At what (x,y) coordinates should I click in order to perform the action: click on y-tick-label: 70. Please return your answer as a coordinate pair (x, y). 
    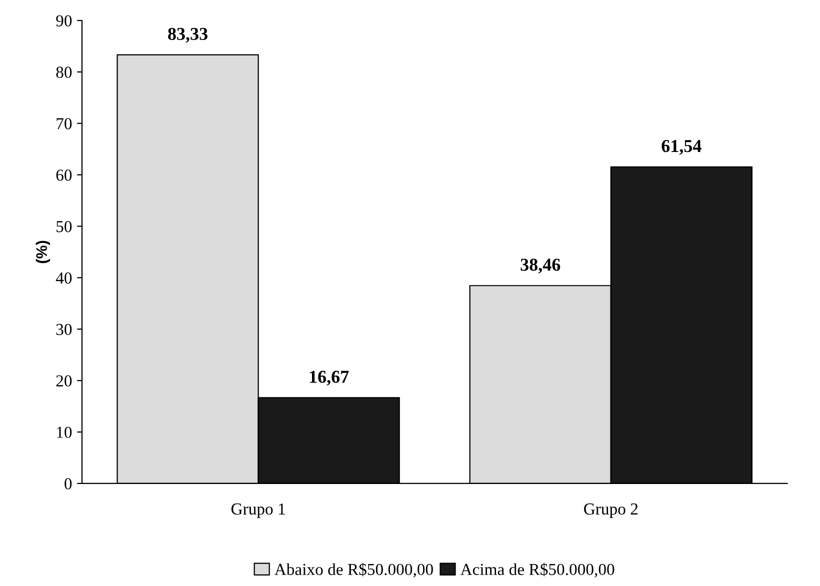
    Looking at the image, I should click on (64, 124).